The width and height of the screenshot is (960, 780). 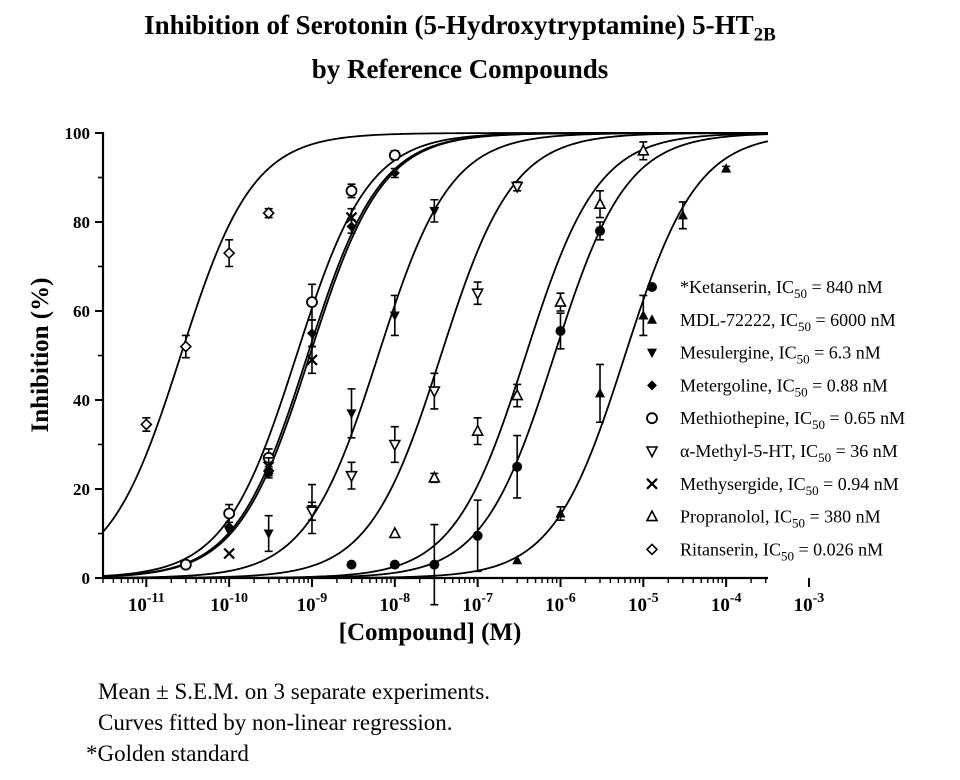 I want to click on legend-label: Methysergide, IC50 = 0.94 nM, so click(x=789, y=486).